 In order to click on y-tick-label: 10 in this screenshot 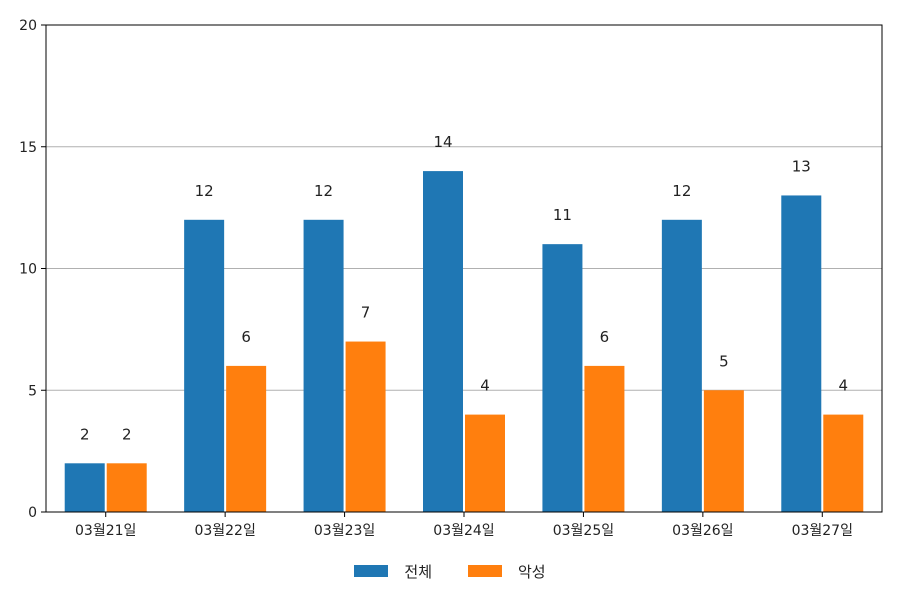, I will do `click(28, 270)`.